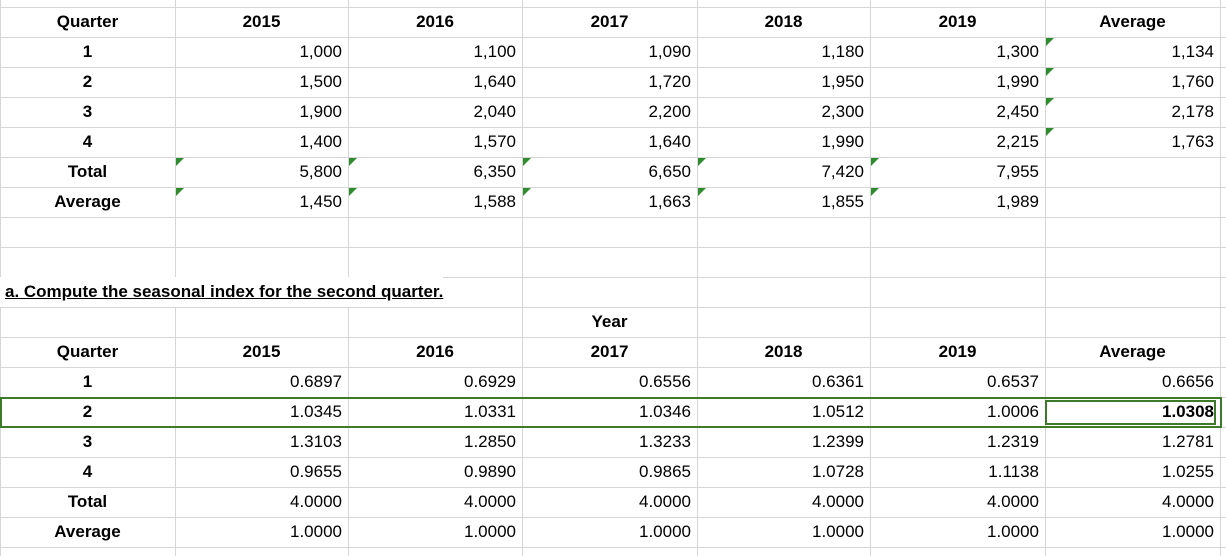 The width and height of the screenshot is (1226, 556). What do you see at coordinates (1013, 381) in the screenshot?
I see `cell-value: 0.6537` at bounding box center [1013, 381].